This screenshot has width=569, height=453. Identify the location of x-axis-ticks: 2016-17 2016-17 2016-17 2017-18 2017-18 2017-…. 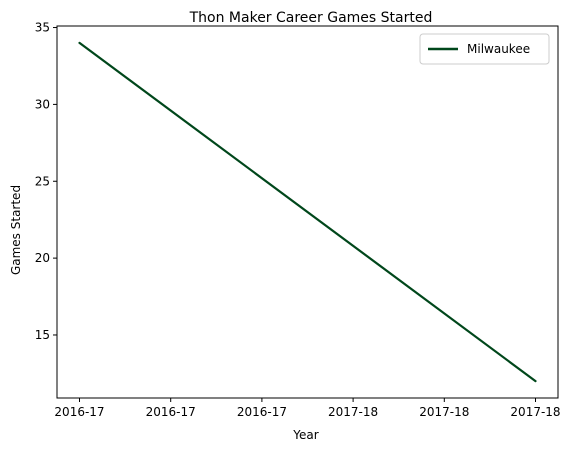
(307, 408).